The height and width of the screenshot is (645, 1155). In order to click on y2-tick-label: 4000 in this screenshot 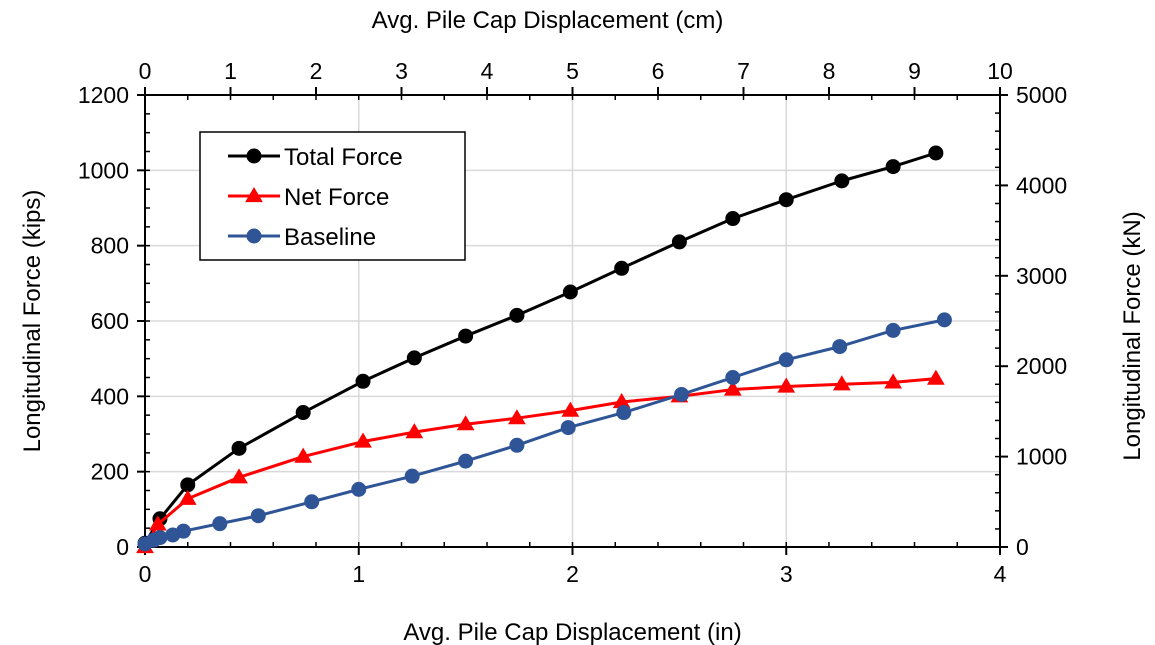, I will do `click(1041, 185)`.